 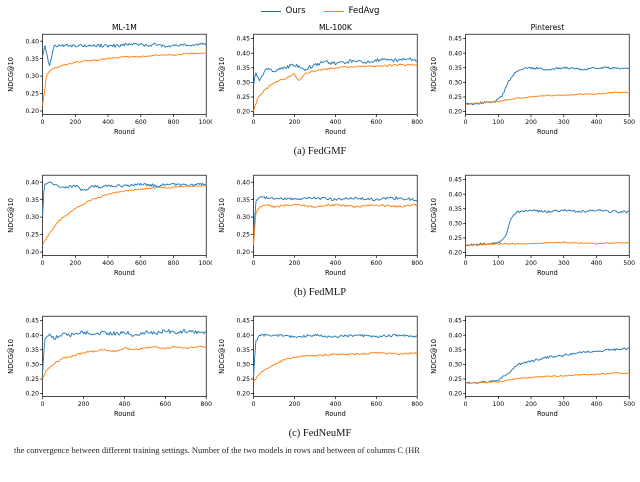 What do you see at coordinates (320, 11) in the screenshot?
I see `legend: Ours FedAvg` at bounding box center [320, 11].